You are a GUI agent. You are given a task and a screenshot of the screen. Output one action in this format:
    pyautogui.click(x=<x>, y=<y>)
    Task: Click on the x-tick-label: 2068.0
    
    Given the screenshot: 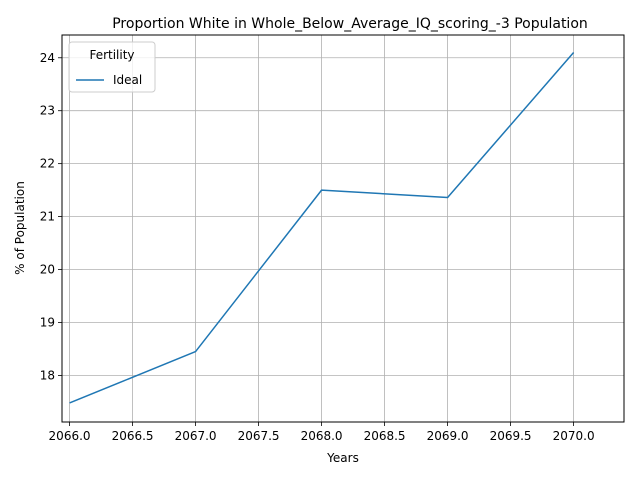 What is the action you would take?
    pyautogui.click(x=322, y=436)
    